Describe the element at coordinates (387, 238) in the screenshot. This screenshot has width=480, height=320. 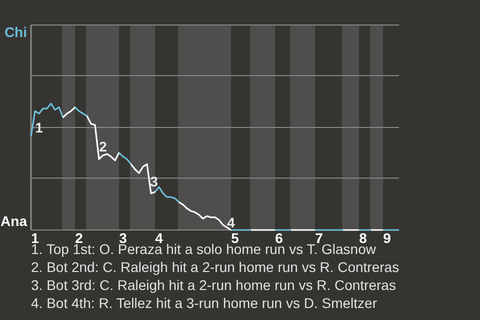
I see `x-tick-label: 9` at that location.